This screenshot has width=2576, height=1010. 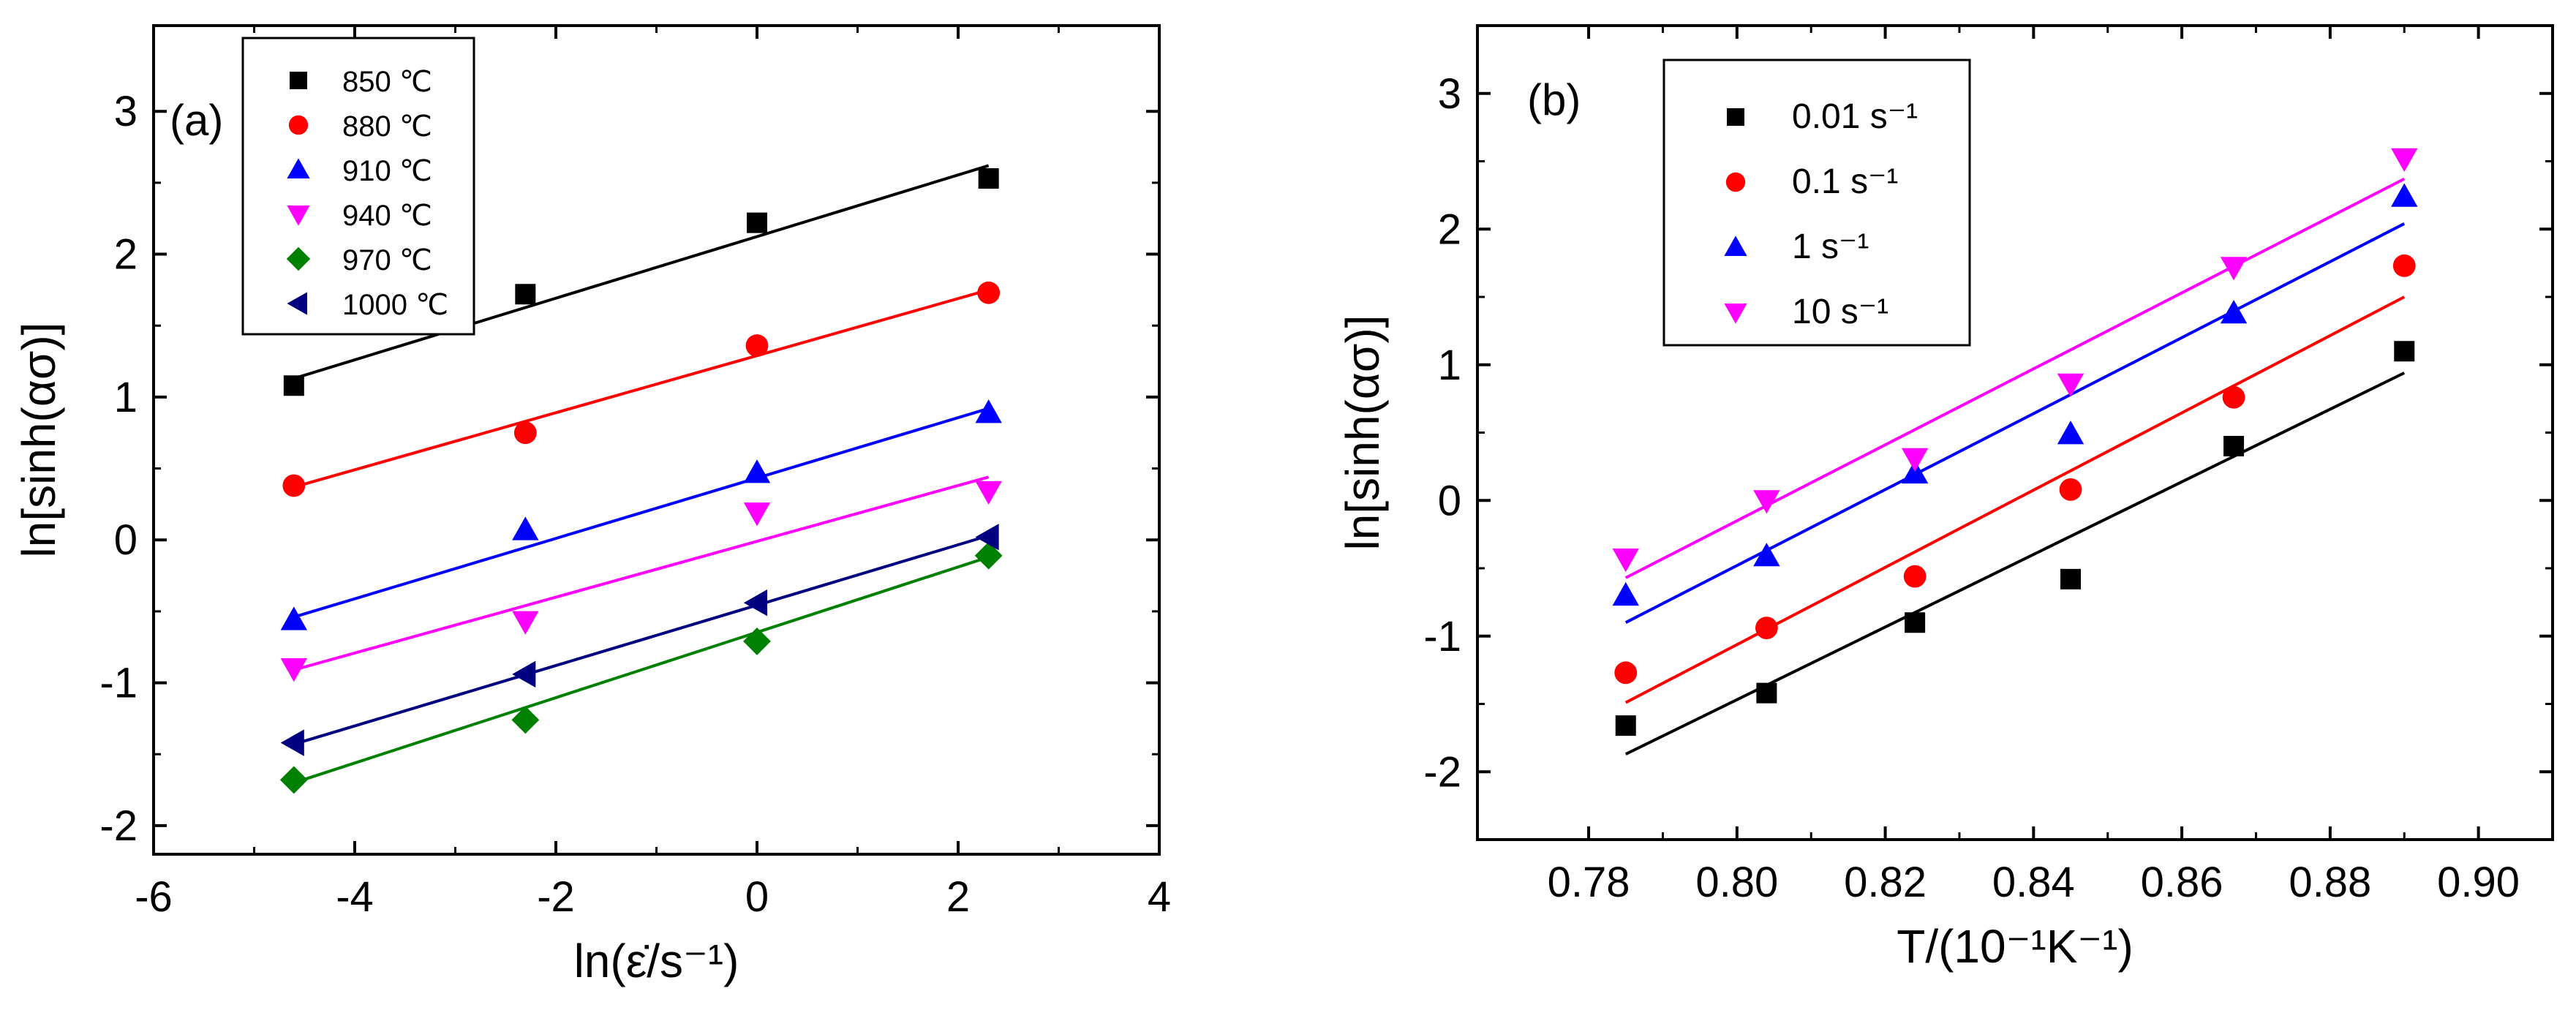 What do you see at coordinates (387, 126) in the screenshot?
I see `legend-label: 880 ℃` at bounding box center [387, 126].